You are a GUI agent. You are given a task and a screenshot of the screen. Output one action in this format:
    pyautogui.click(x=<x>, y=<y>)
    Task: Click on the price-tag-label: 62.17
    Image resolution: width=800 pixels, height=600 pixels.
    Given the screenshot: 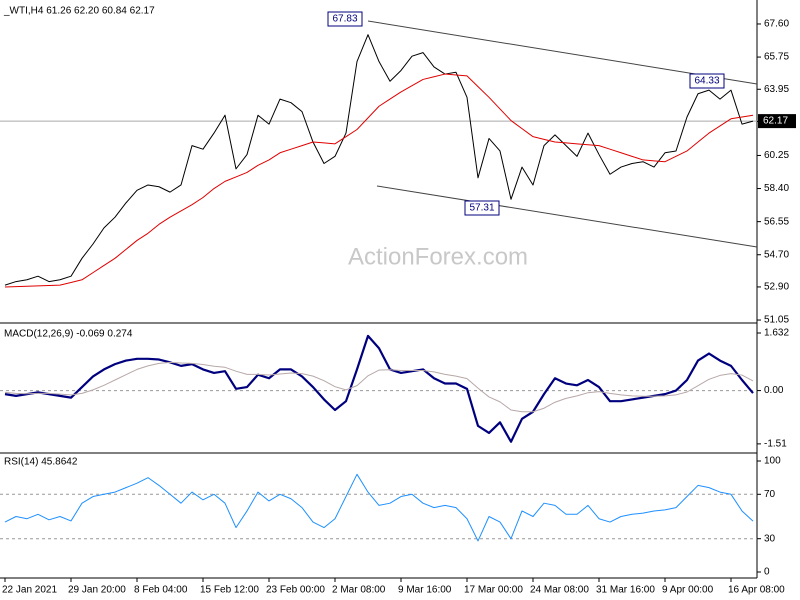 What is the action you would take?
    pyautogui.click(x=775, y=121)
    